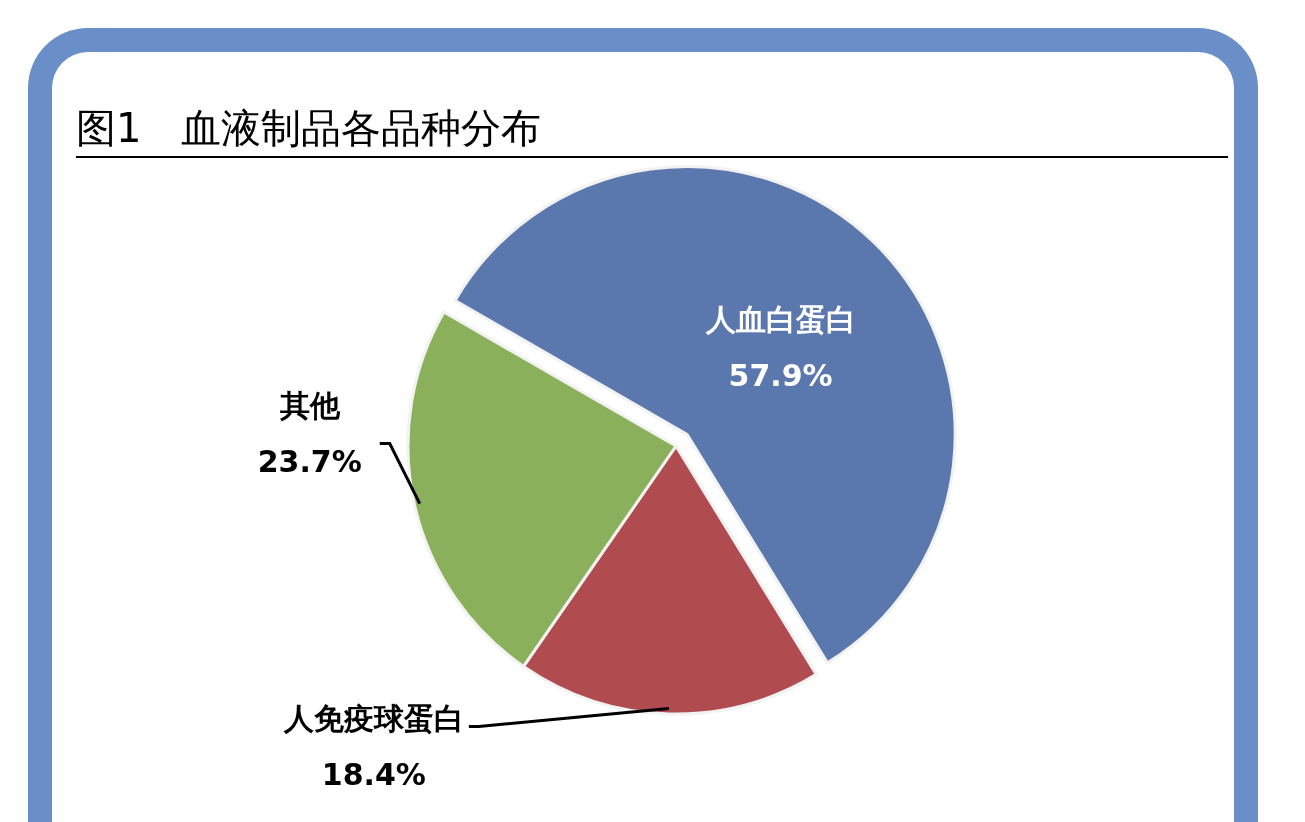 The height and width of the screenshot is (822, 1305). I want to click on data-label: 18.4%, so click(373, 774).